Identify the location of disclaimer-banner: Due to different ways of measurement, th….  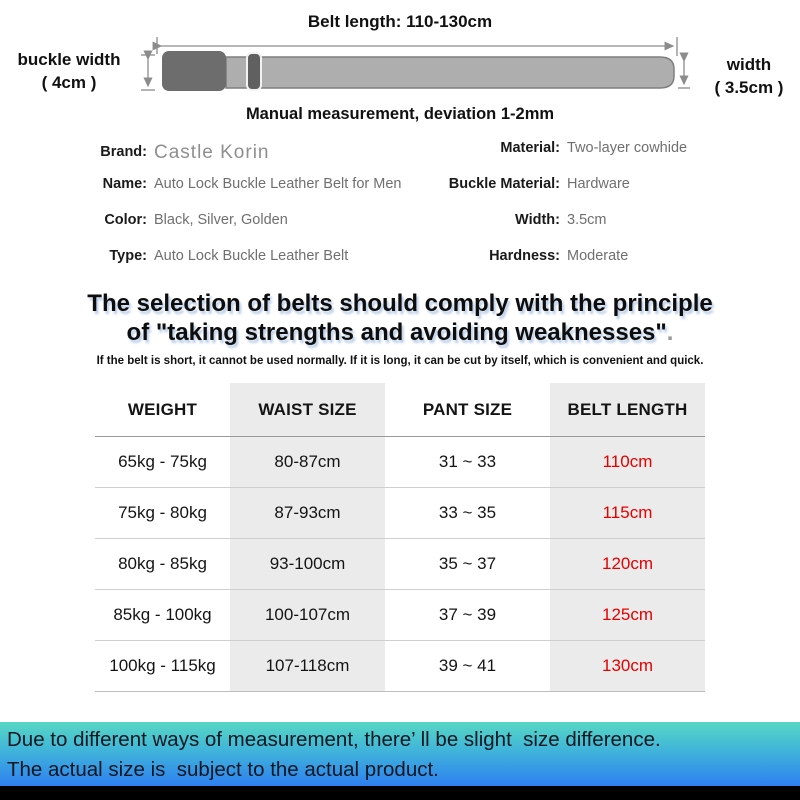
(400, 754).